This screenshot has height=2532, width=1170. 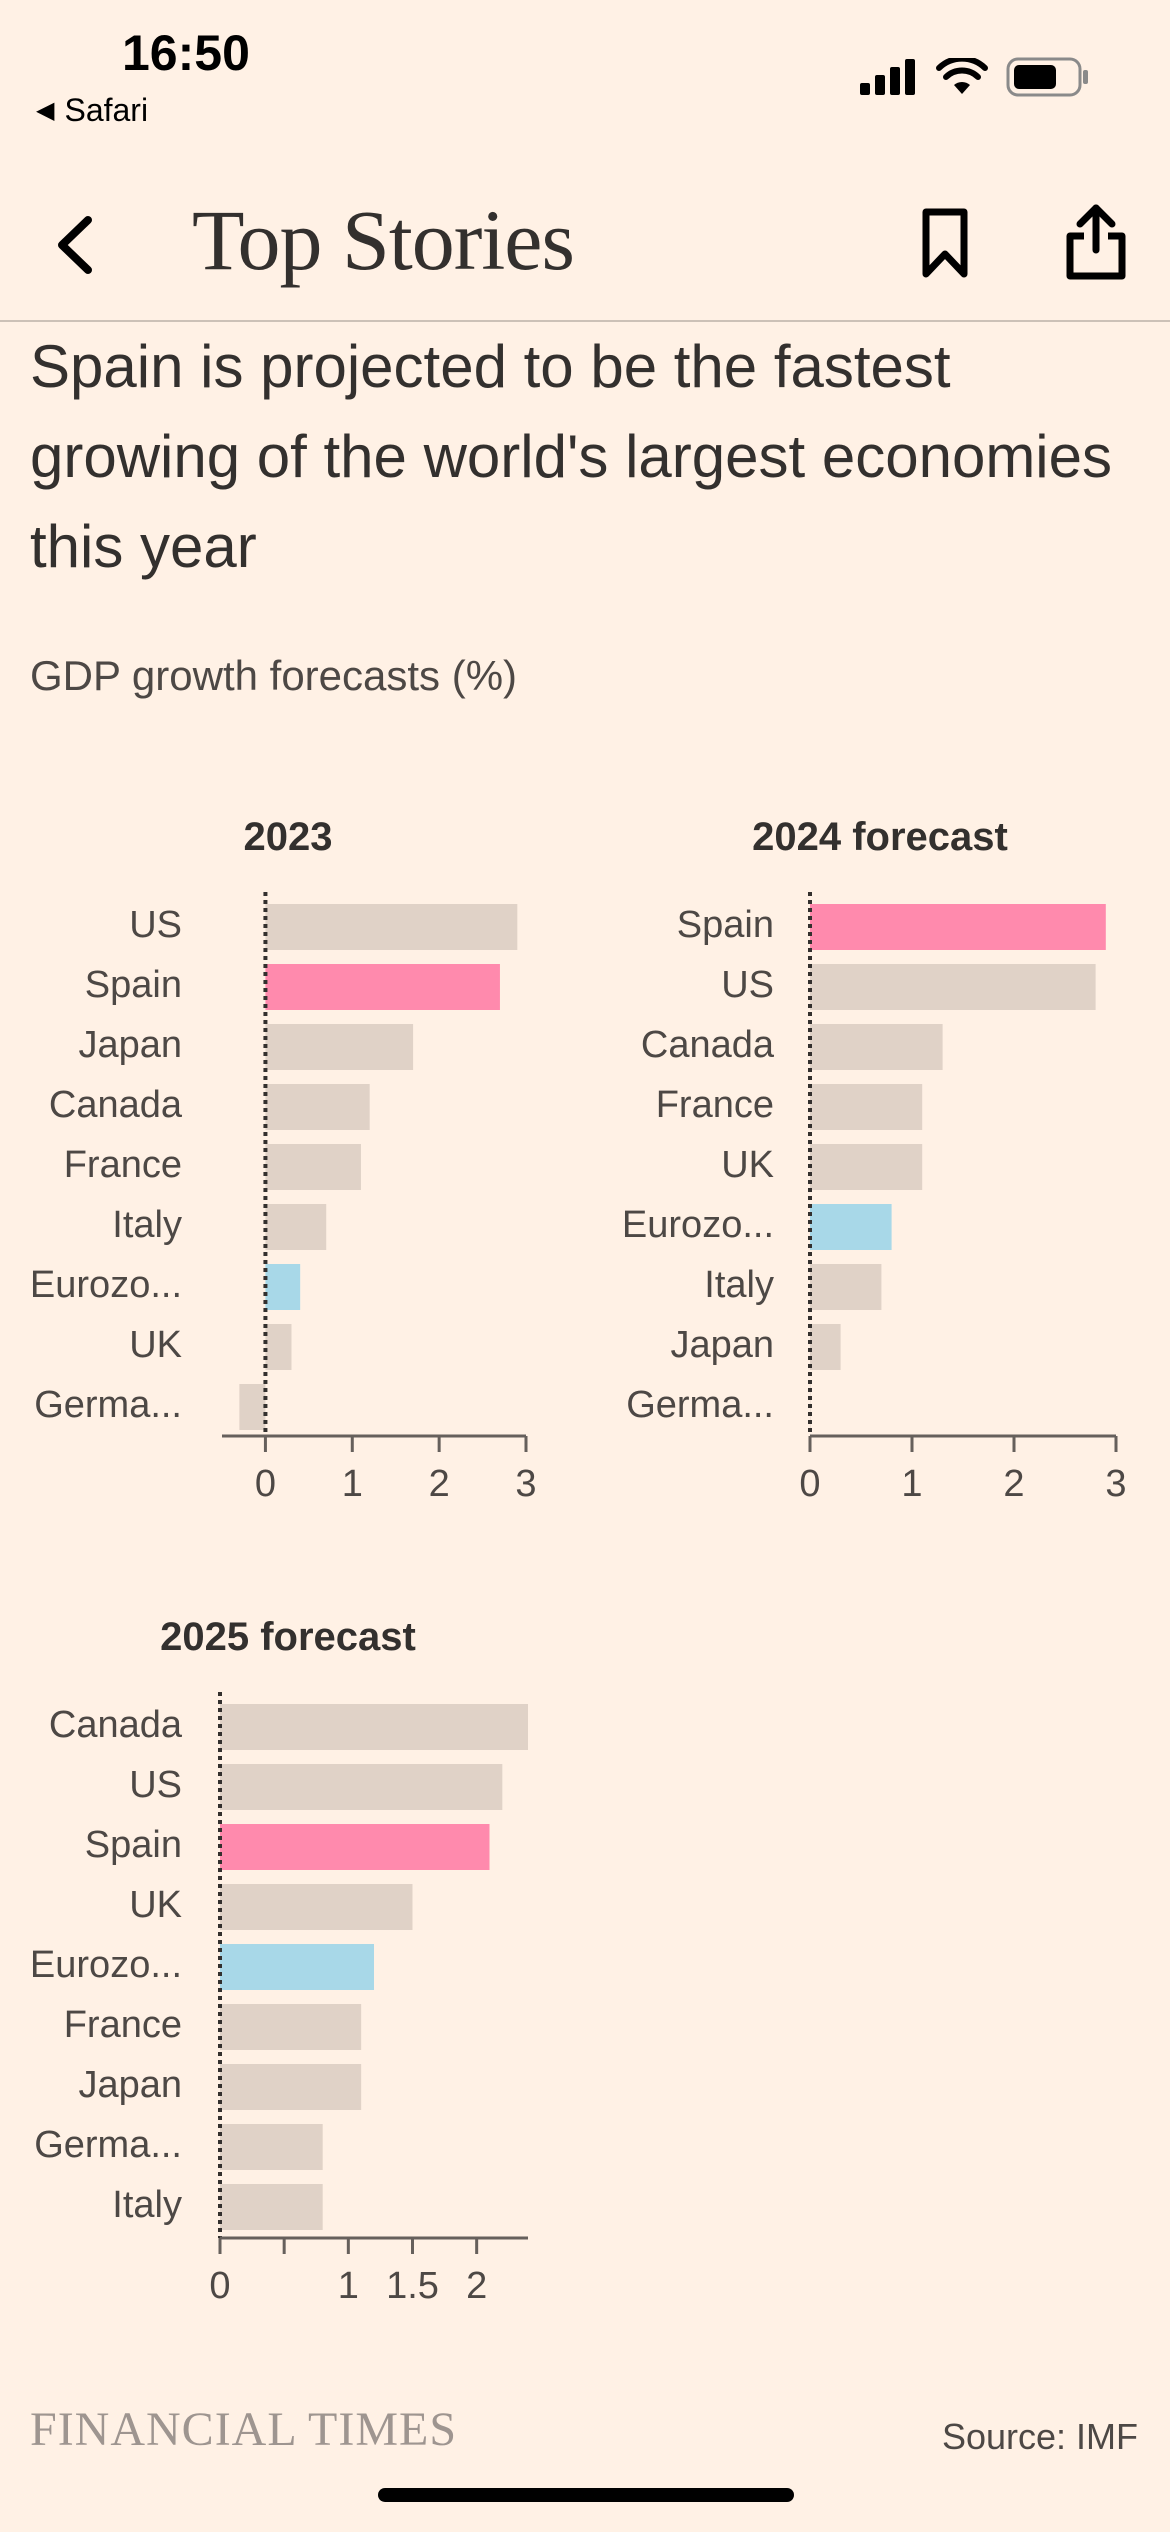 What do you see at coordinates (106, 110) in the screenshot?
I see `back-app-label: Safari` at bounding box center [106, 110].